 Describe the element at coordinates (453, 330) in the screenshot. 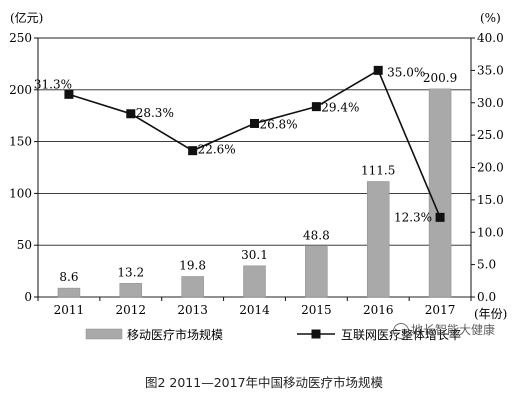

I see `watermark-text: 地长智能大健康` at that location.